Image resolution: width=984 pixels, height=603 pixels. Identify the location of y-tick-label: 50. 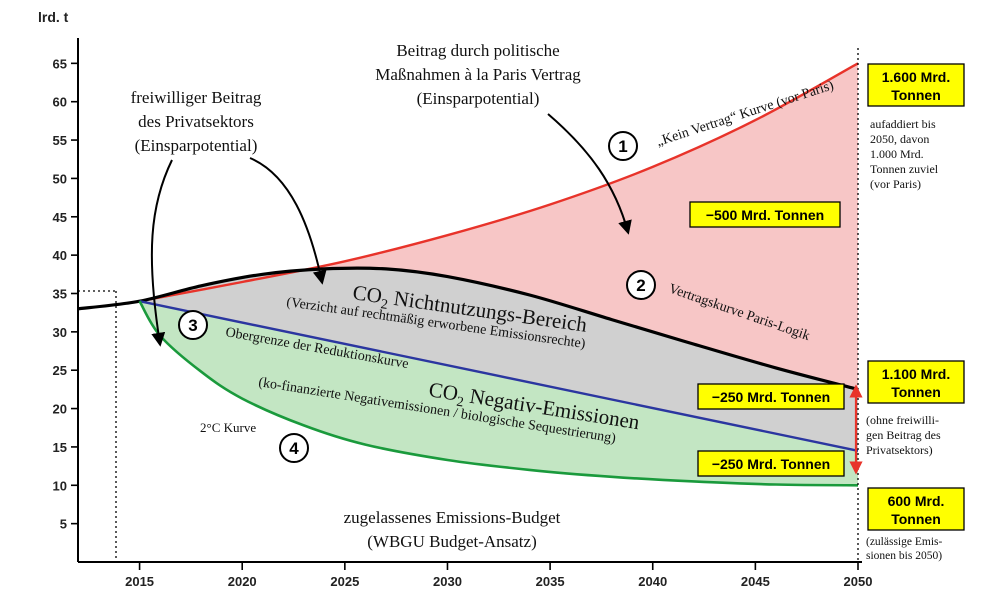
(60, 178).